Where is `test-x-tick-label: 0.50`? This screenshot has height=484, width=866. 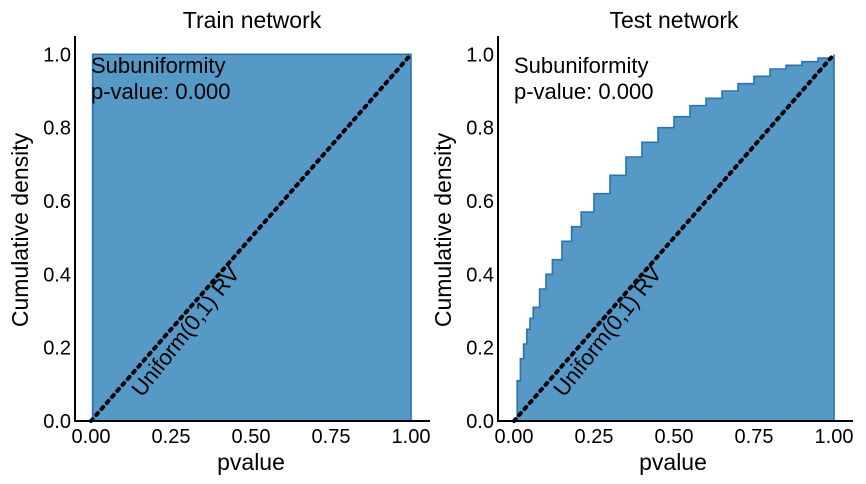 test-x-tick-label: 0.50 is located at coordinates (674, 437).